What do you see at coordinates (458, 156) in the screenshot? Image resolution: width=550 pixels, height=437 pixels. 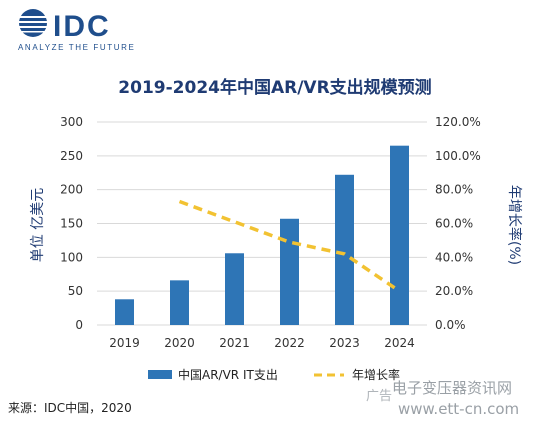 I see `right-tick-label: 100.0%` at bounding box center [458, 156].